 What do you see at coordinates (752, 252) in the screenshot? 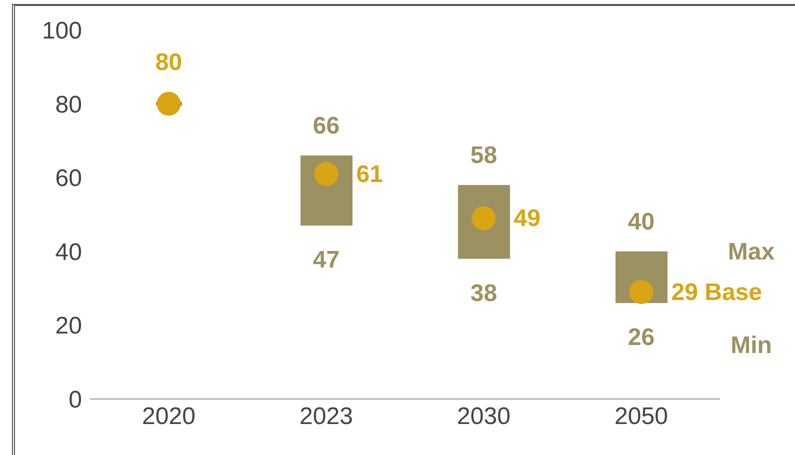
I see `text: Max` at bounding box center [752, 252].